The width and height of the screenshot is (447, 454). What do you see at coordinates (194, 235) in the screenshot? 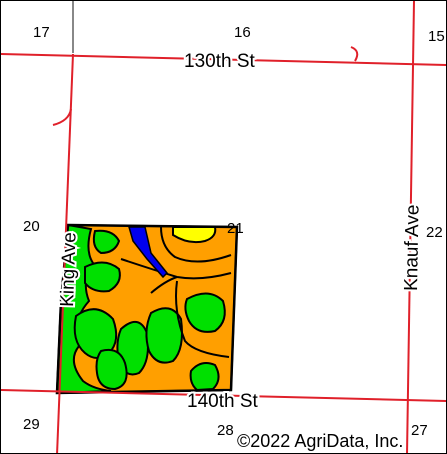
I see `soil-unit-yellow` at bounding box center [194, 235].